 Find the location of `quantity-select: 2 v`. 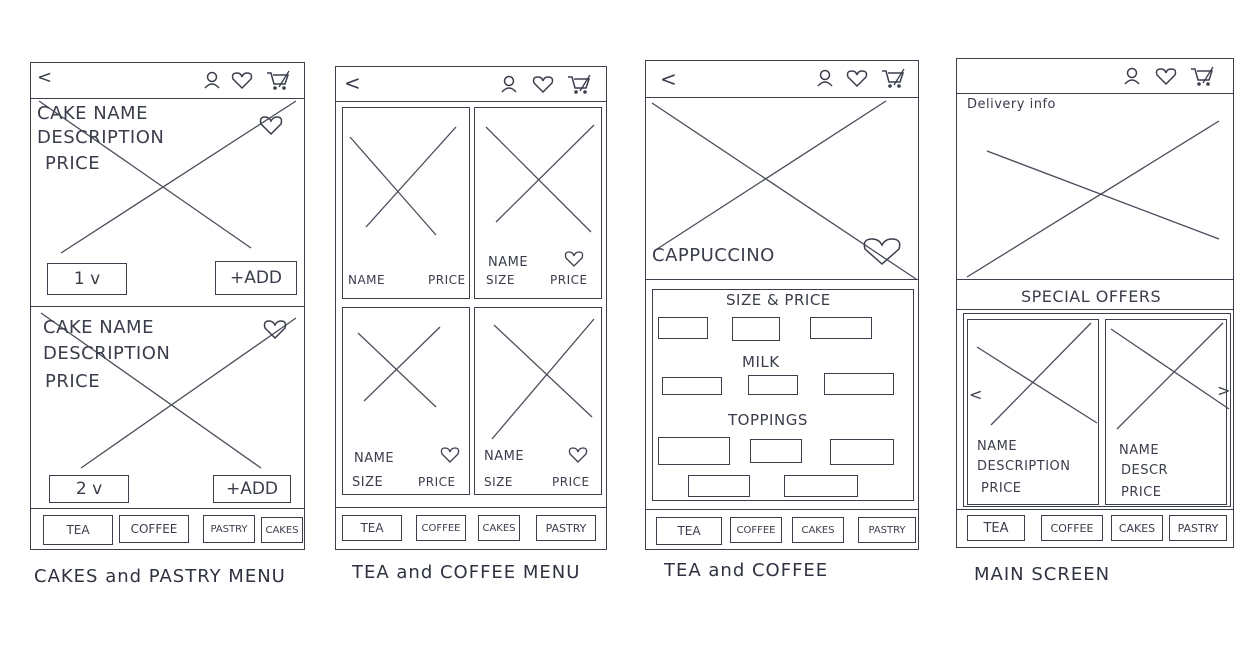

quantity-select: 2 v is located at coordinates (89, 489).